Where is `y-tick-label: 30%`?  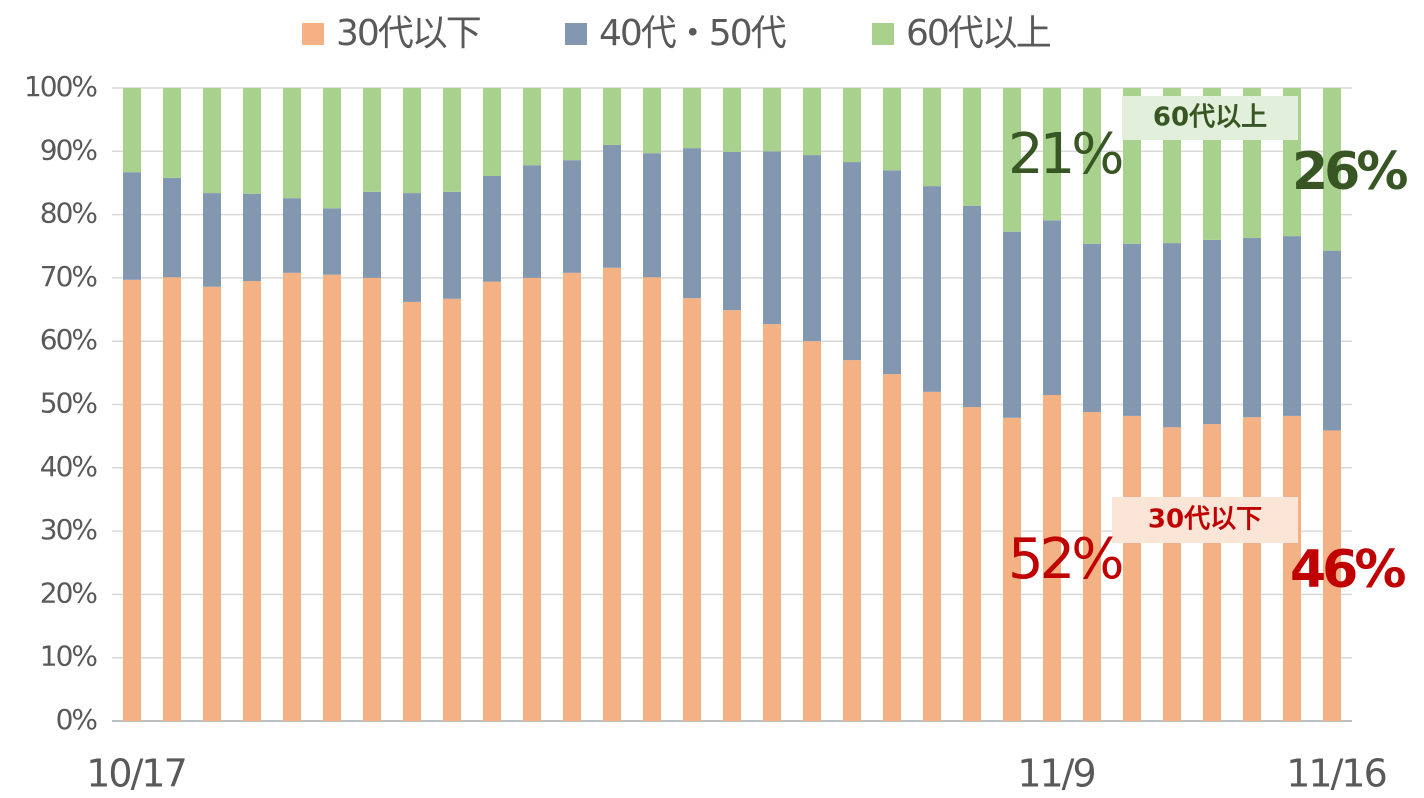 y-tick-label: 30% is located at coordinates (69, 529).